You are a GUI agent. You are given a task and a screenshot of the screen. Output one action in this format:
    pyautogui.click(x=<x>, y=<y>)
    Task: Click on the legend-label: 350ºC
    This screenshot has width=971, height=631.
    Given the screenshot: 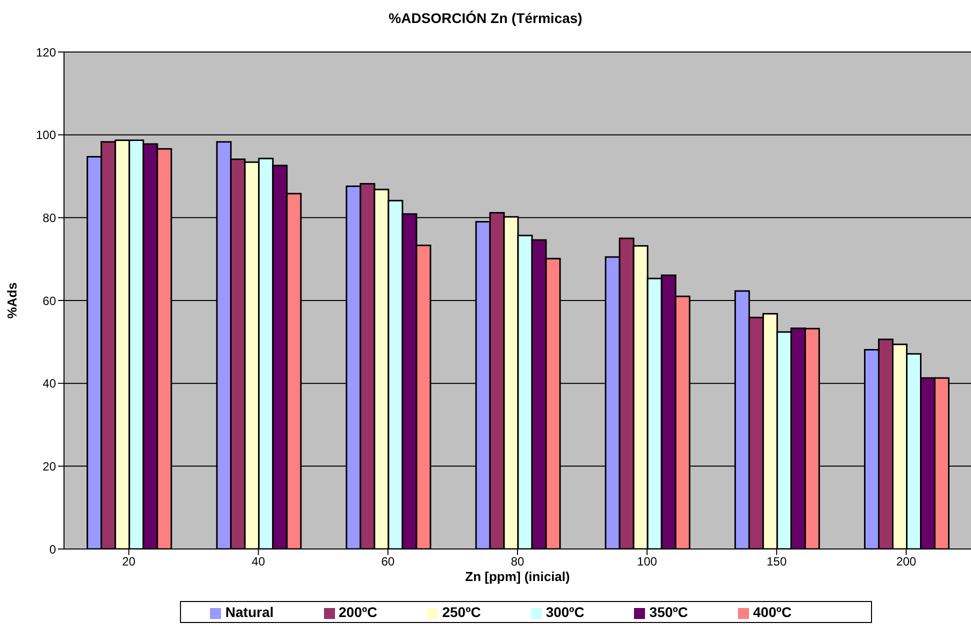 What is the action you would take?
    pyautogui.click(x=668, y=612)
    